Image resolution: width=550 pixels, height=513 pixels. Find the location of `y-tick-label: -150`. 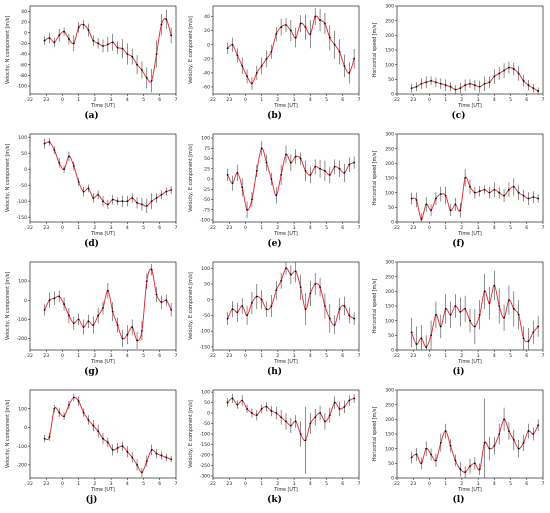

y-tick-label: -150 is located at coordinates (22, 218).